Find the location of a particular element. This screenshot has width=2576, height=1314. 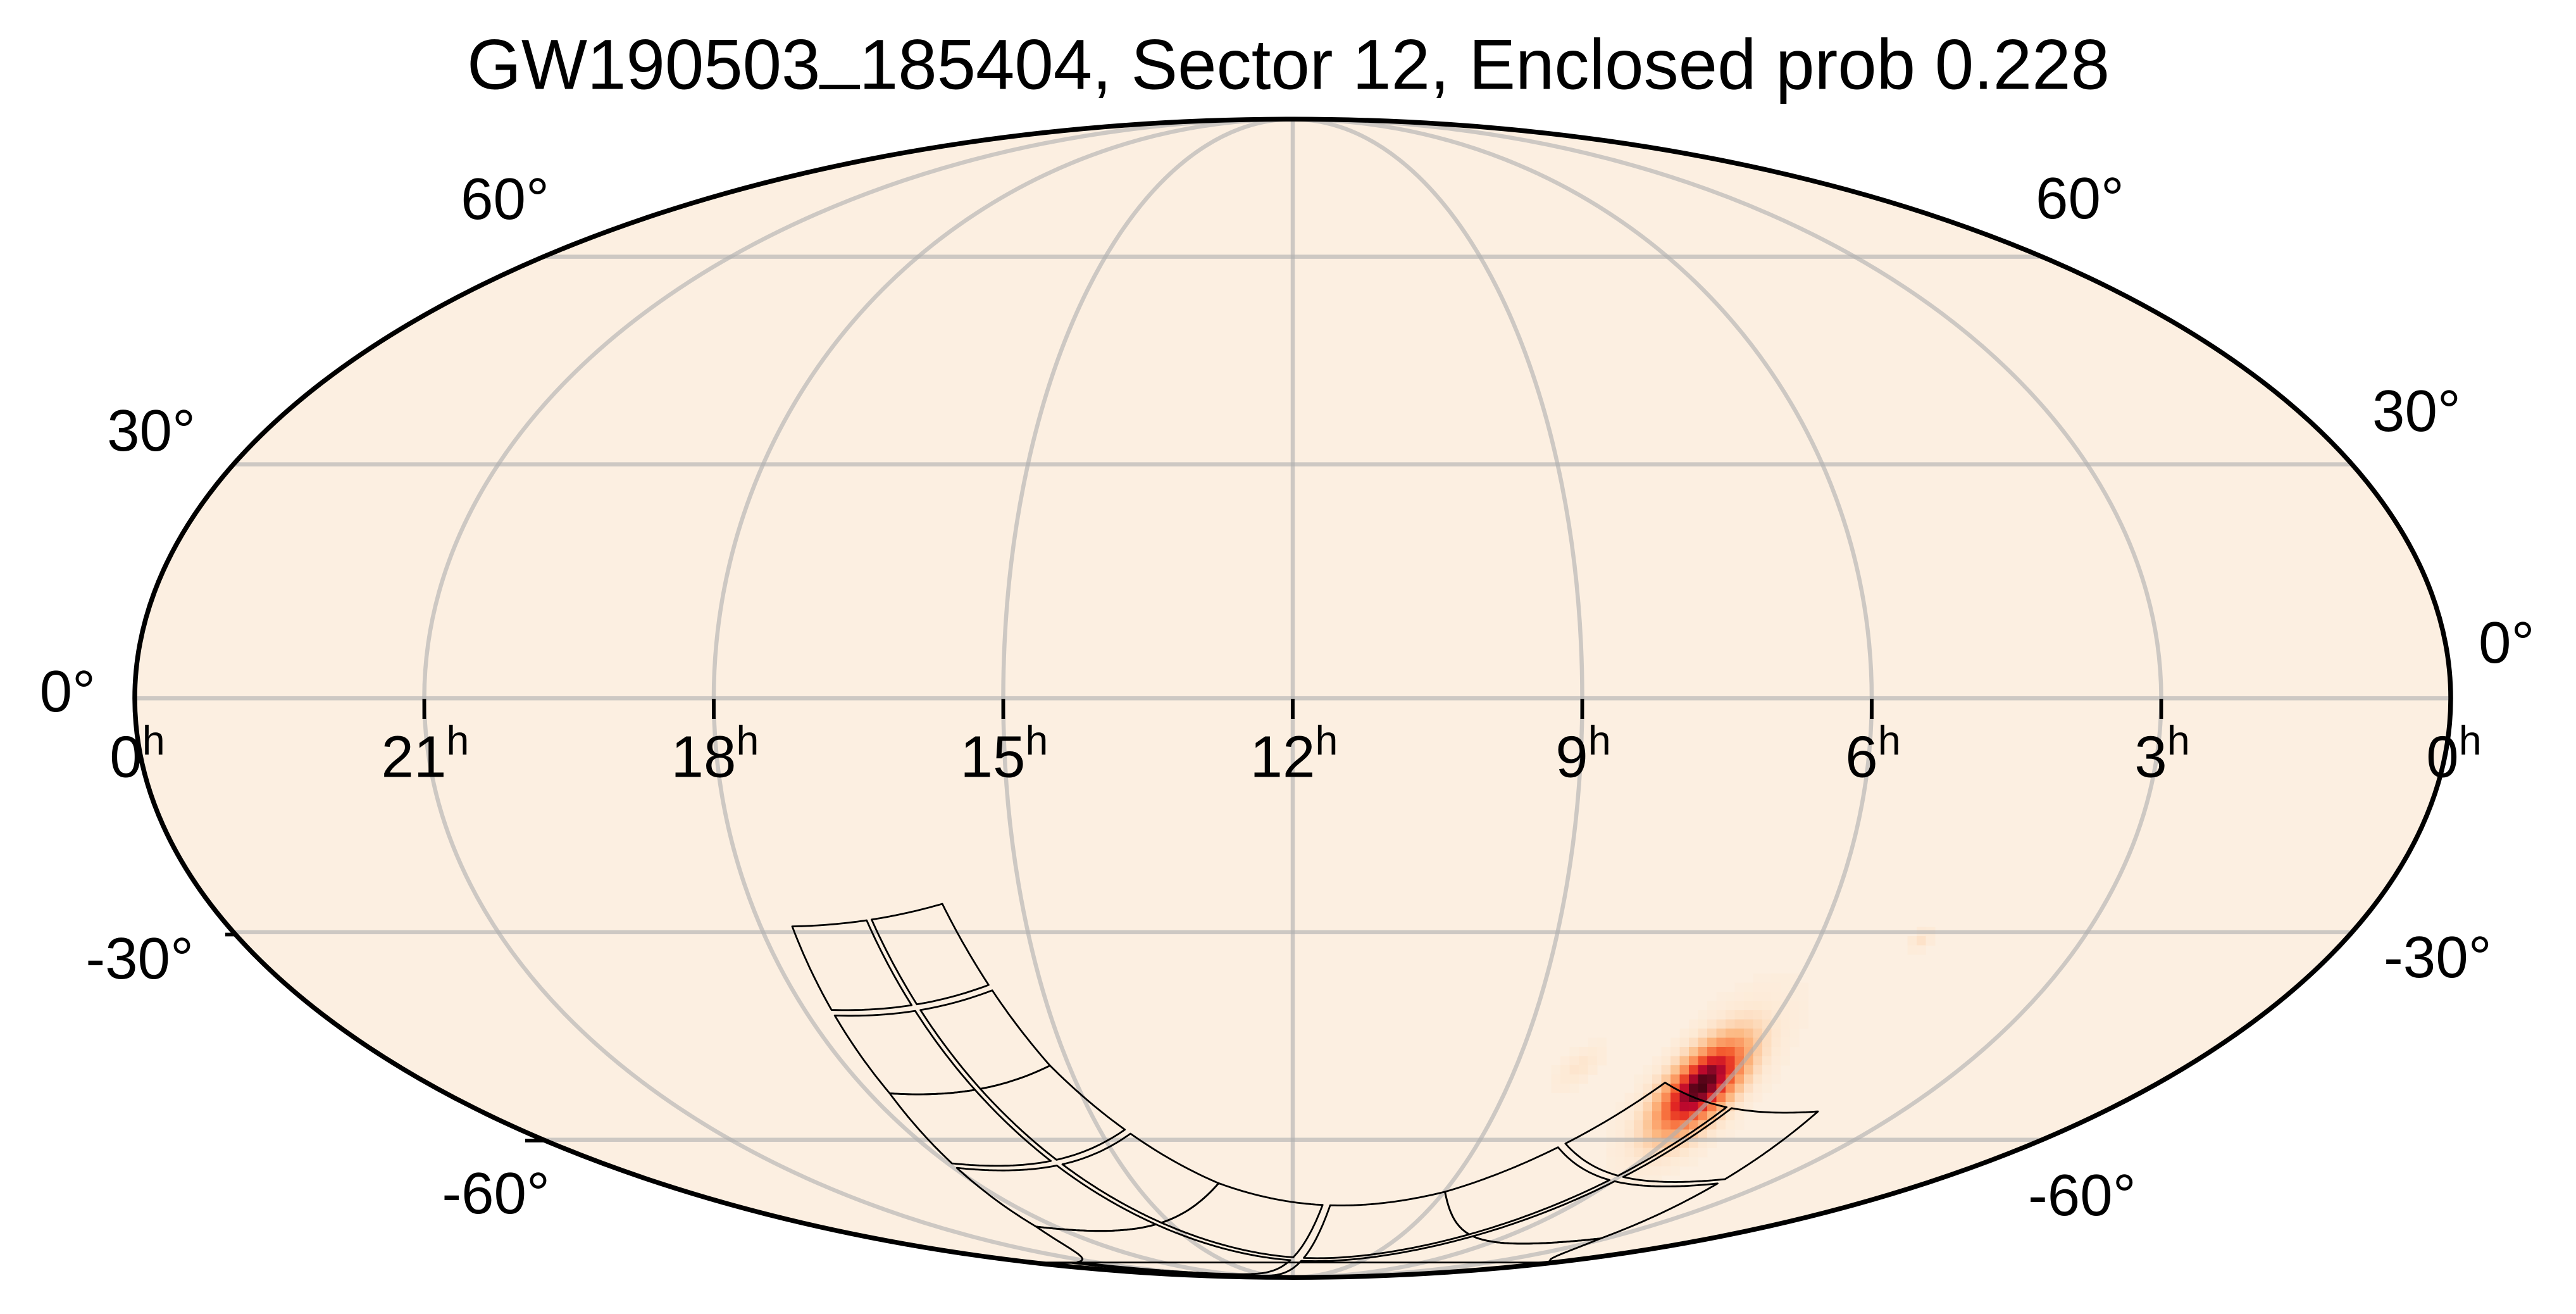

svg-text: 15 is located at coordinates (993, 757).